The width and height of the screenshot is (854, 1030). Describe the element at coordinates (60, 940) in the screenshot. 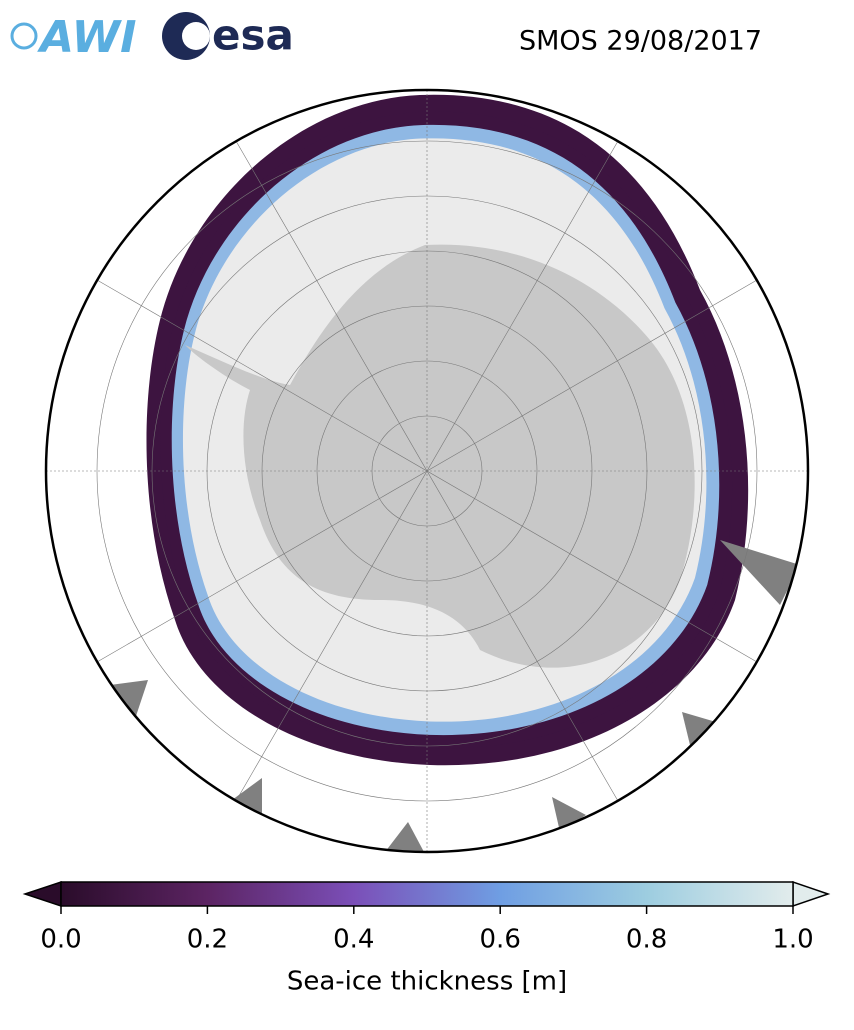

I see `colorbar-tick-label: 0.0` at that location.